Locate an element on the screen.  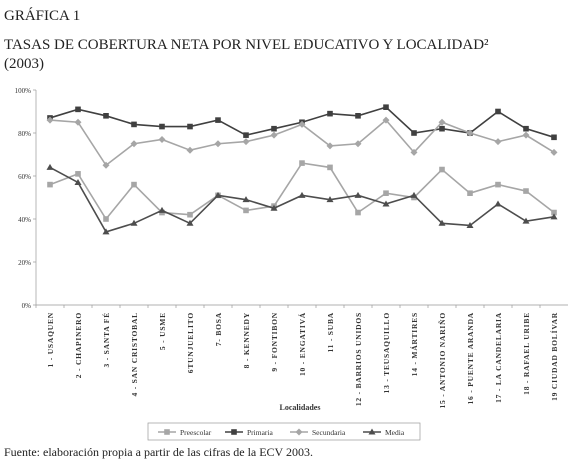
chart-year: (2003) is located at coordinates (24, 64).